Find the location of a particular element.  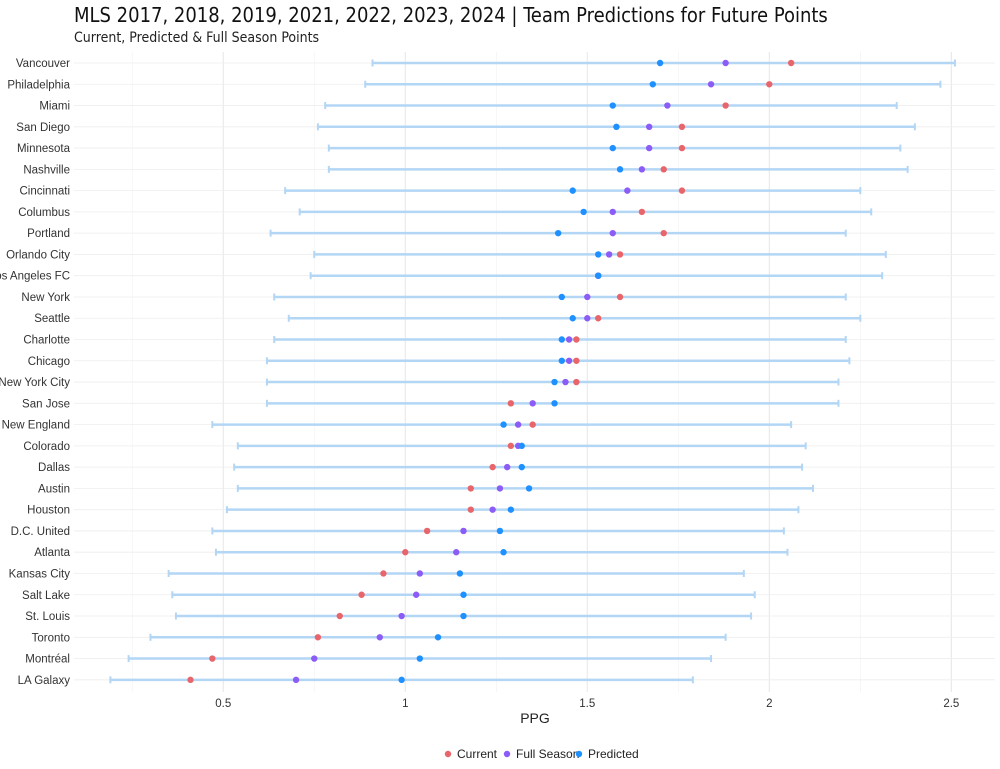

legend-label: Full Season is located at coordinates (547, 754).